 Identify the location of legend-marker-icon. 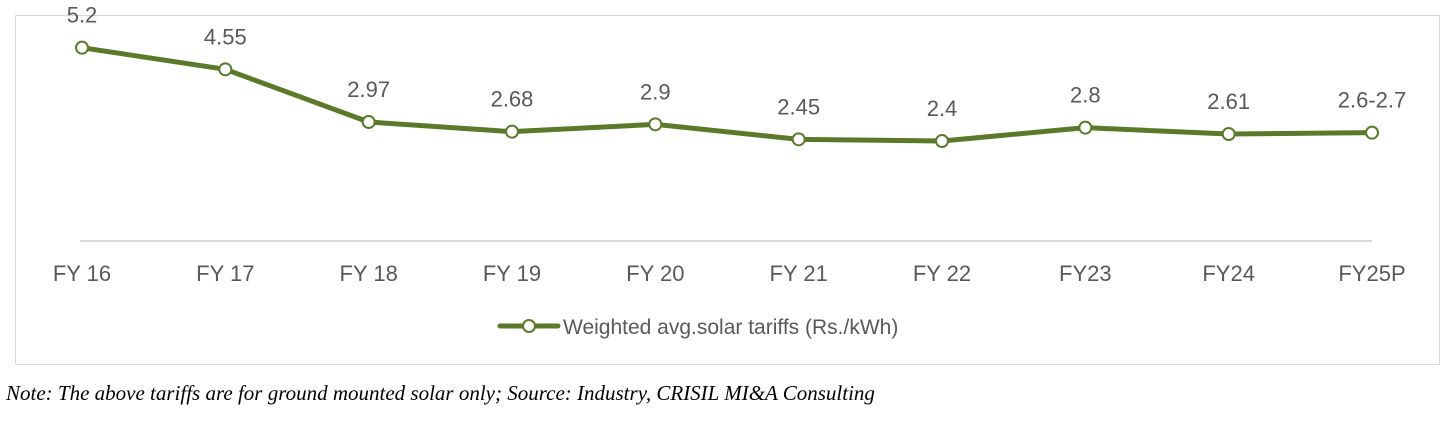
(529, 326).